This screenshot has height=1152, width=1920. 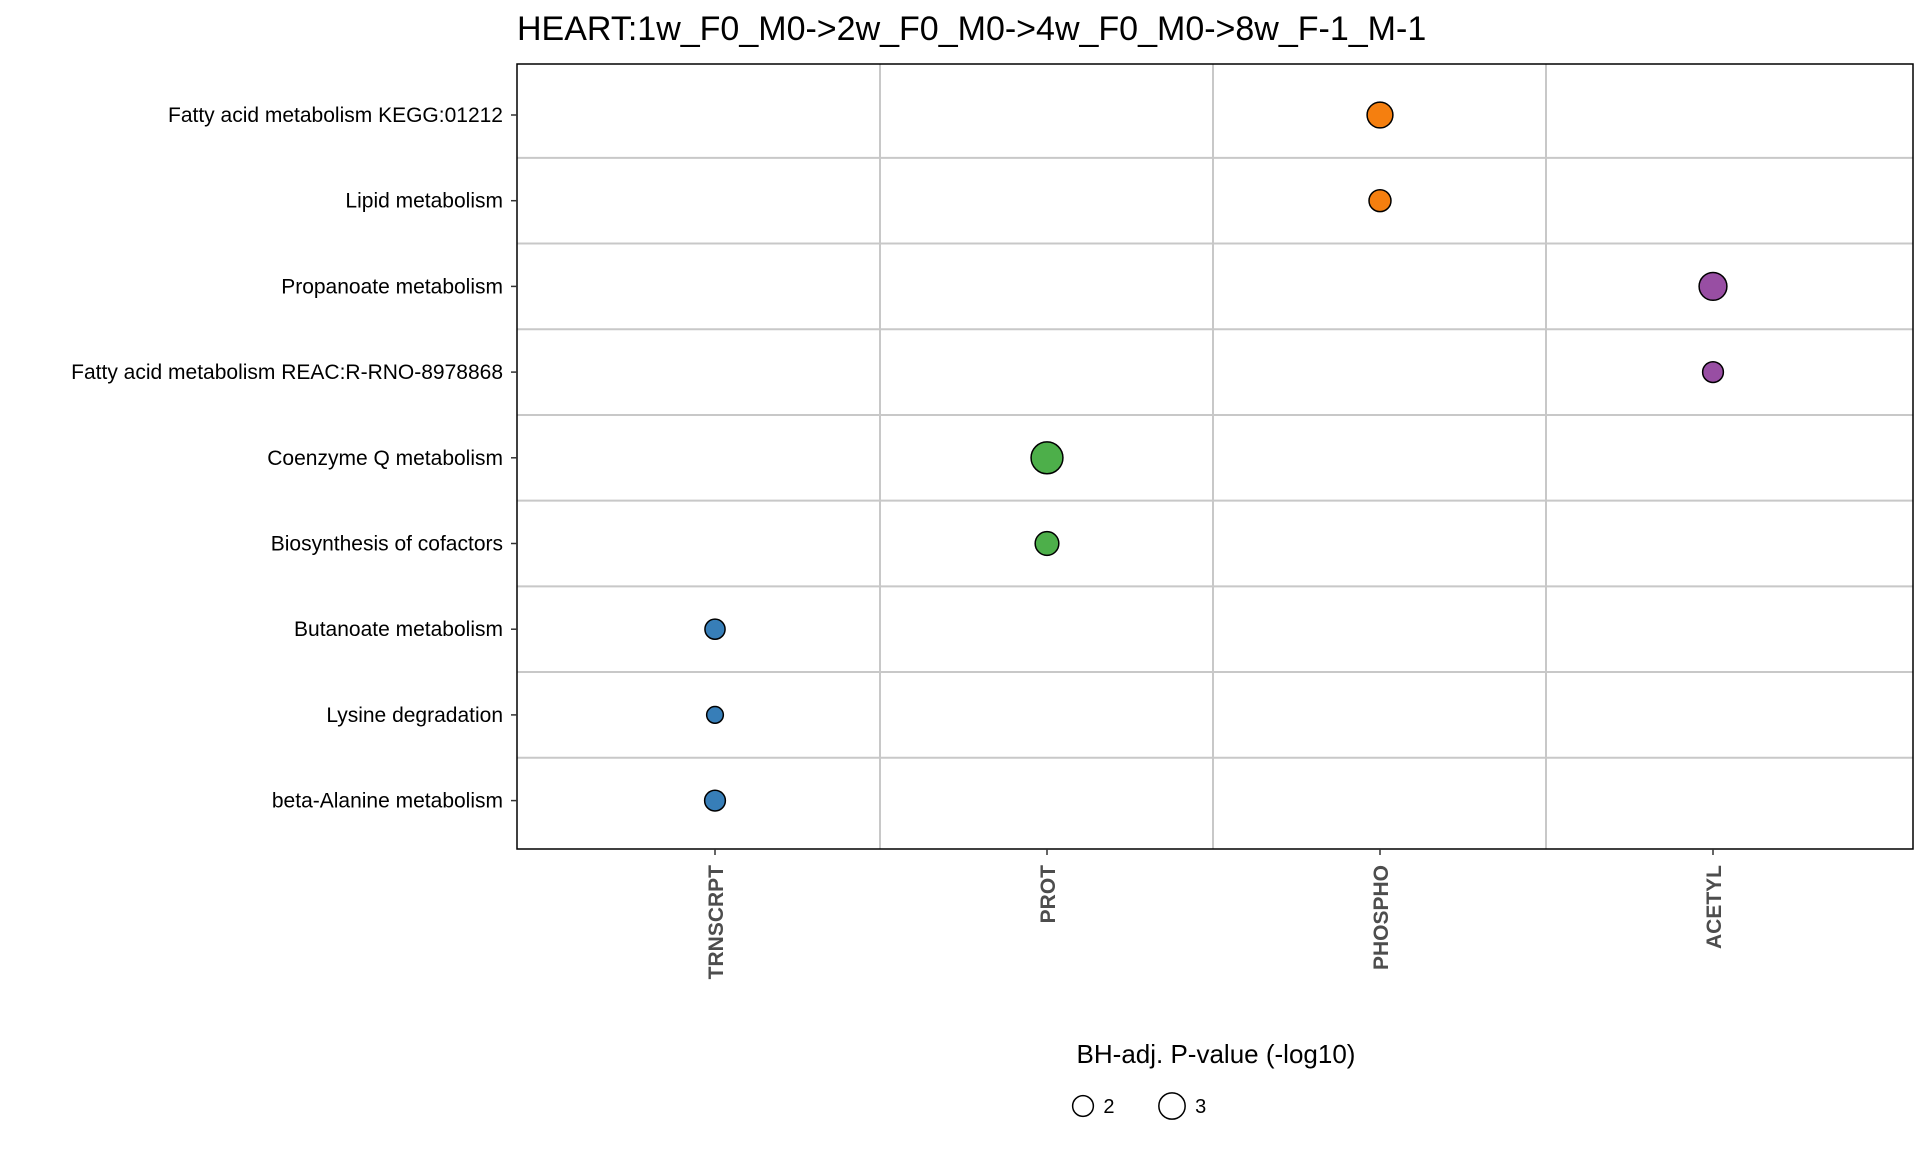 What do you see at coordinates (1048, 894) in the screenshot?
I see `x-tick-label: PROT` at bounding box center [1048, 894].